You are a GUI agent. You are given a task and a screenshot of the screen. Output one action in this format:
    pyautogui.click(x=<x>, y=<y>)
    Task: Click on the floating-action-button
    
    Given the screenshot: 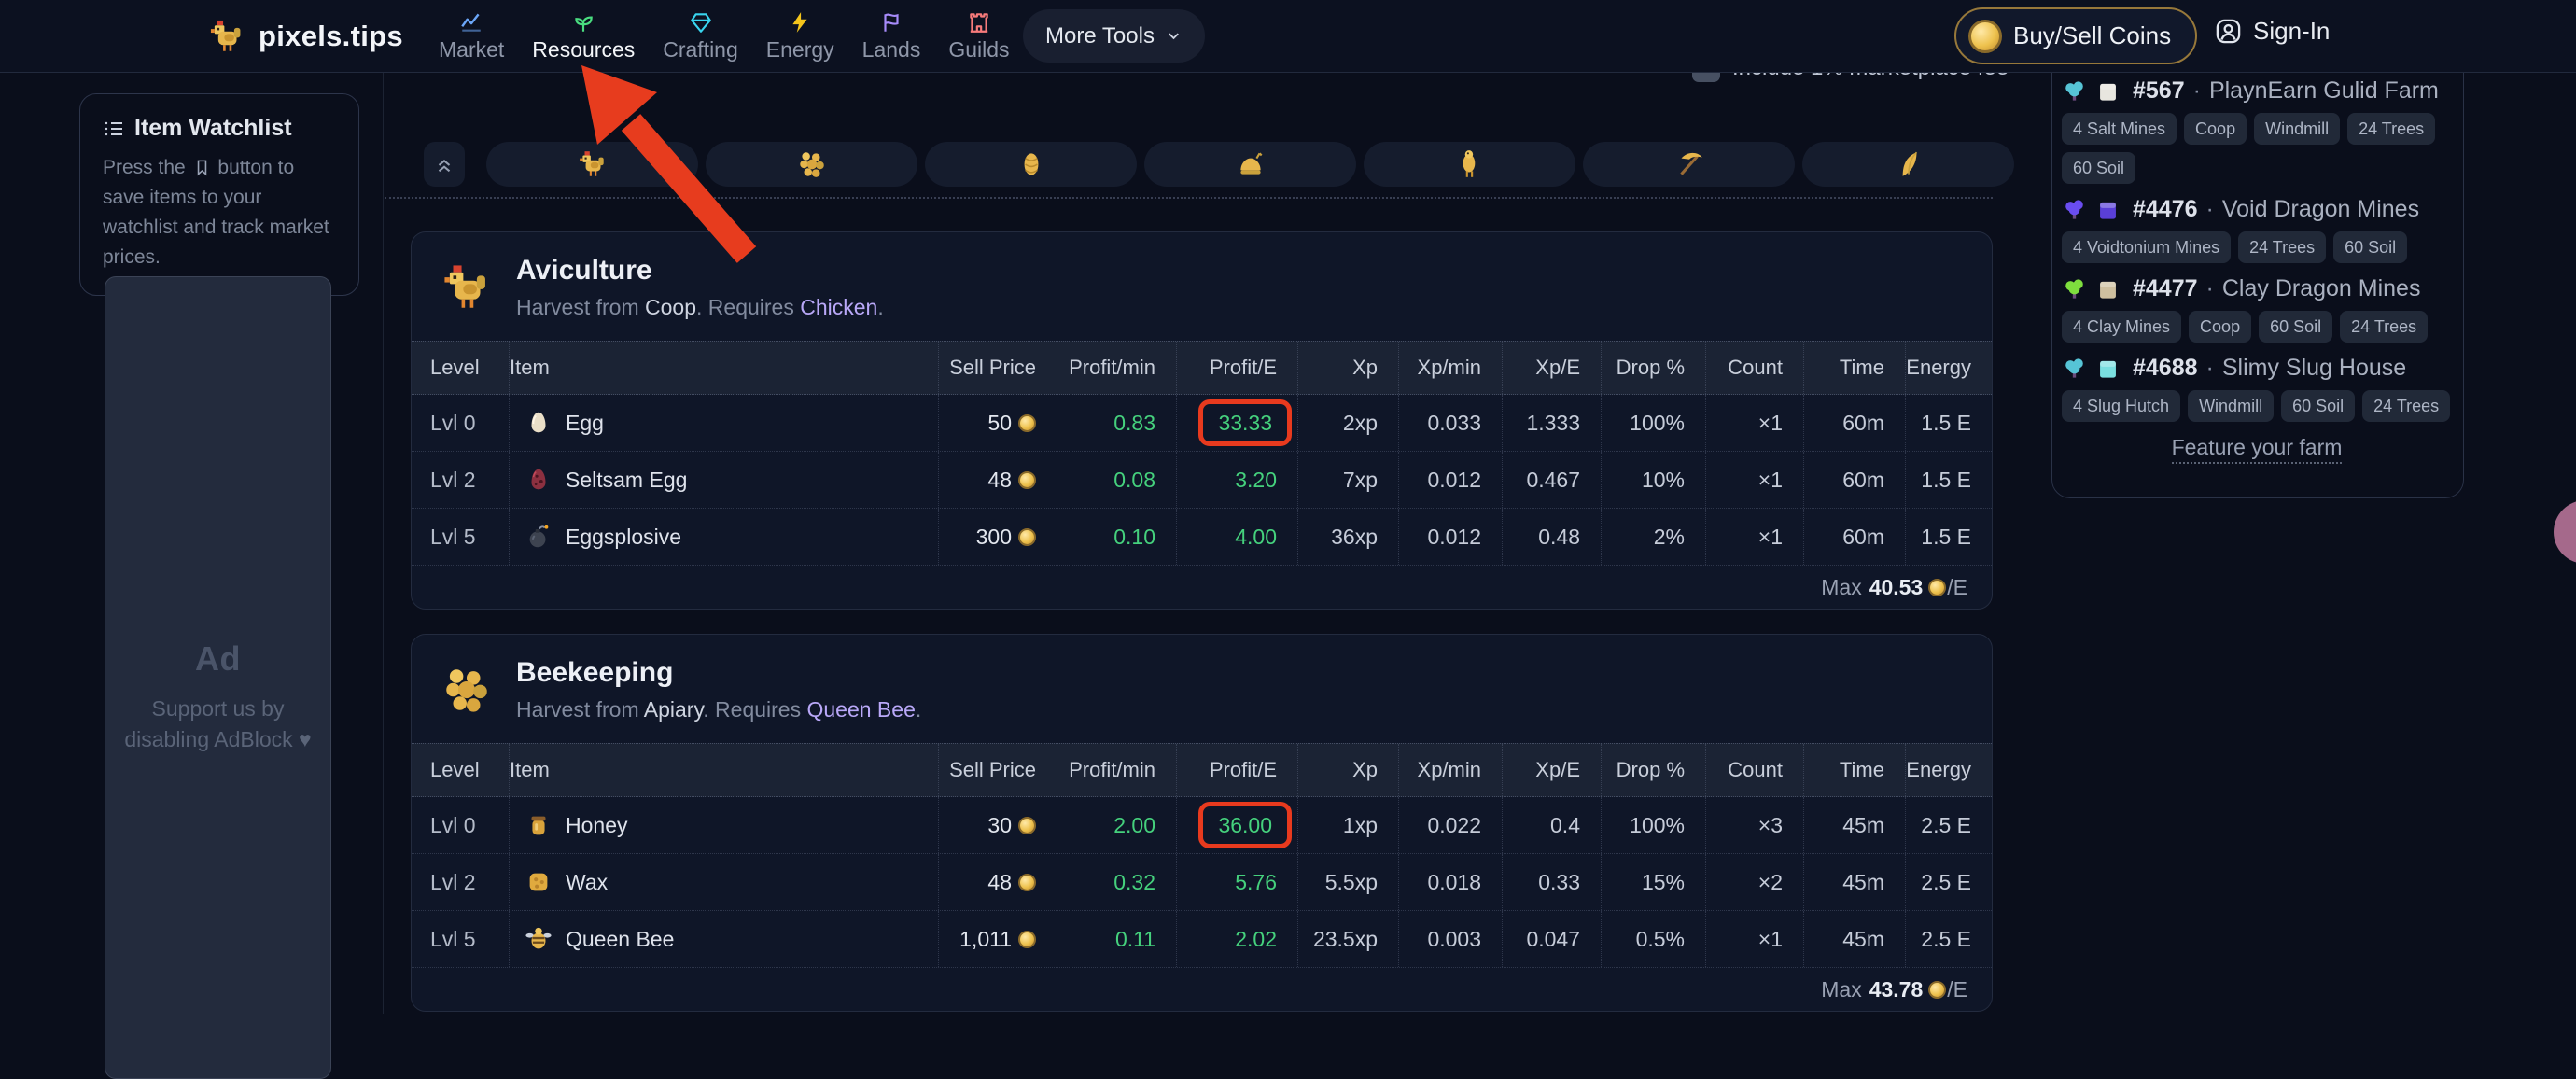 What is the action you would take?
    pyautogui.click(x=2565, y=532)
    